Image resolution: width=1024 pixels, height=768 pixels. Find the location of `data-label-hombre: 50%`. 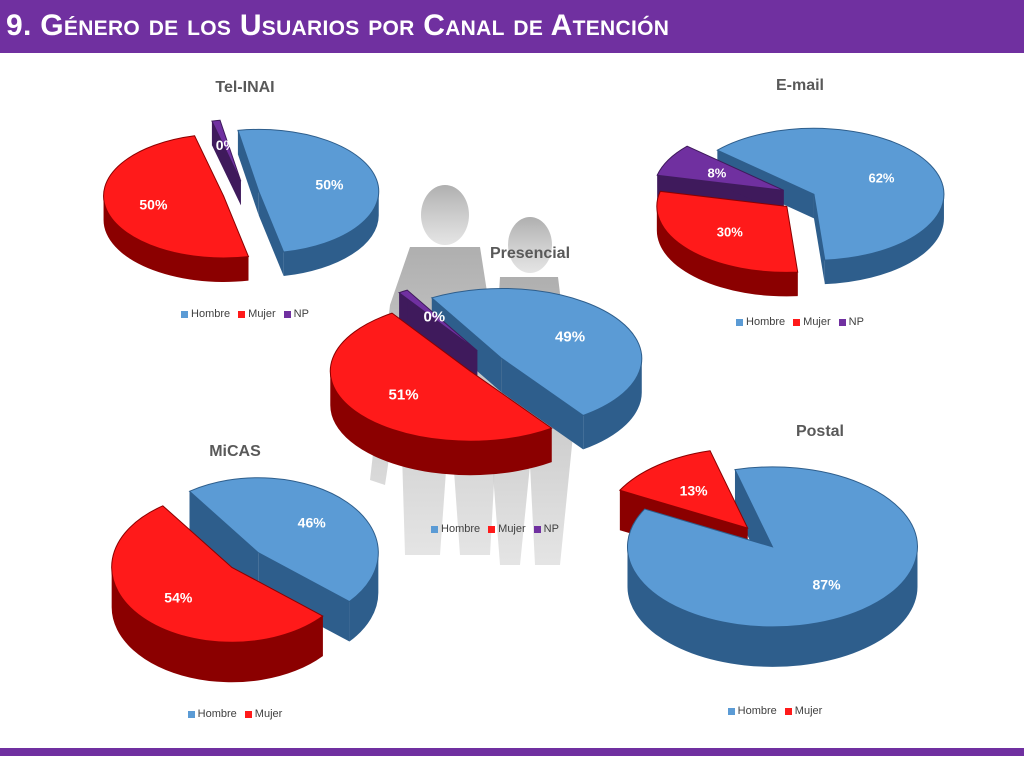

data-label-hombre: 50% is located at coordinates (329, 184).